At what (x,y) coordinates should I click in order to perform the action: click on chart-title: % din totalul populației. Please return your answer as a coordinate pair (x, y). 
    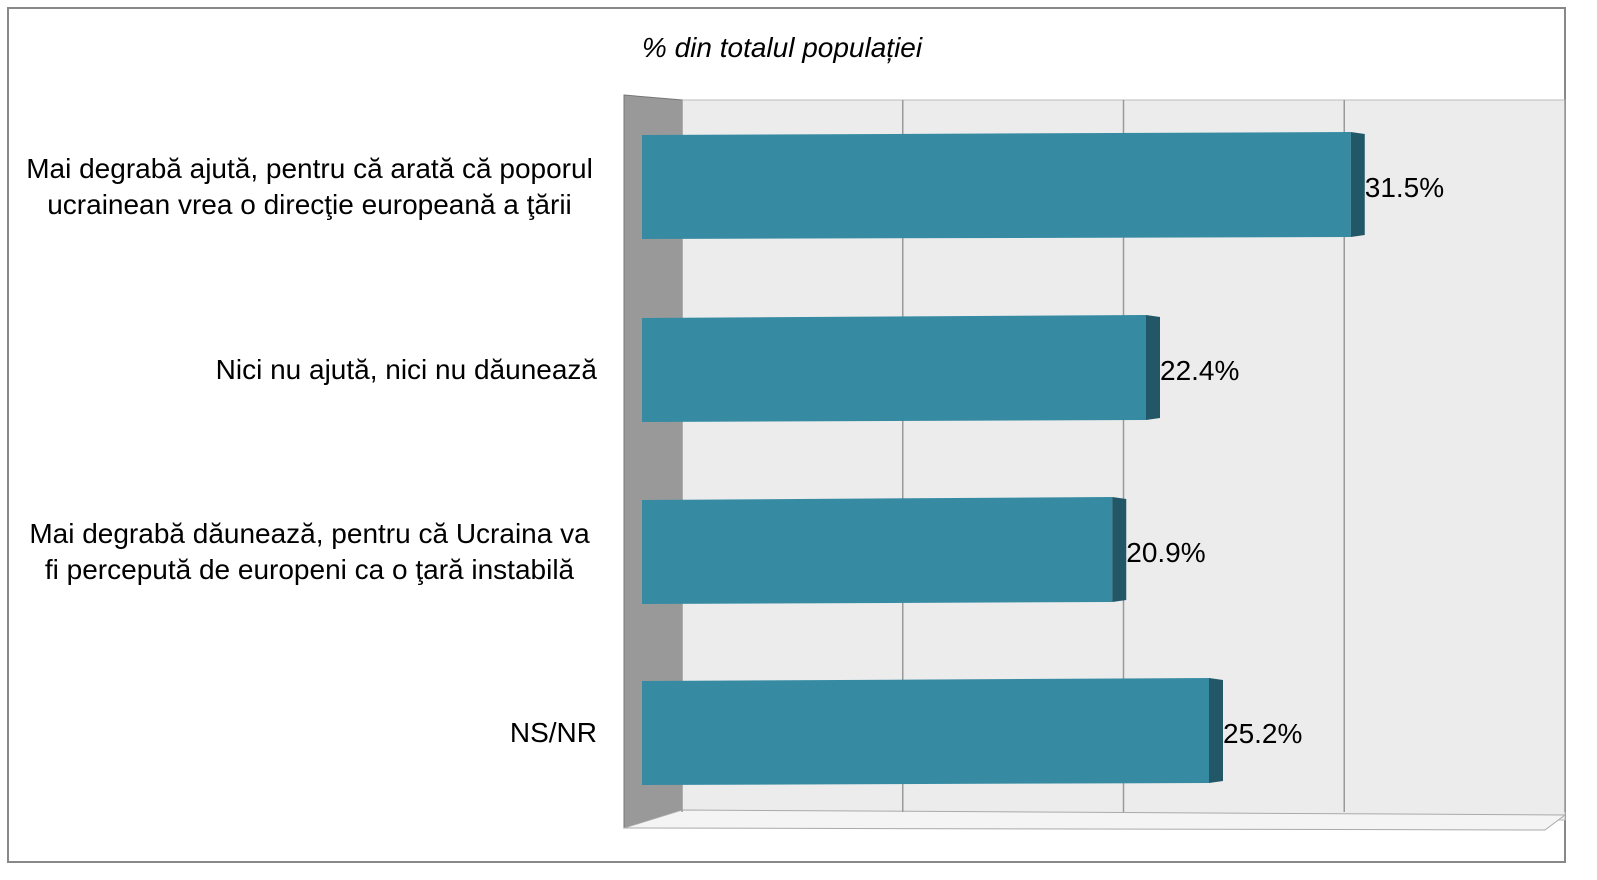
    Looking at the image, I should click on (782, 47).